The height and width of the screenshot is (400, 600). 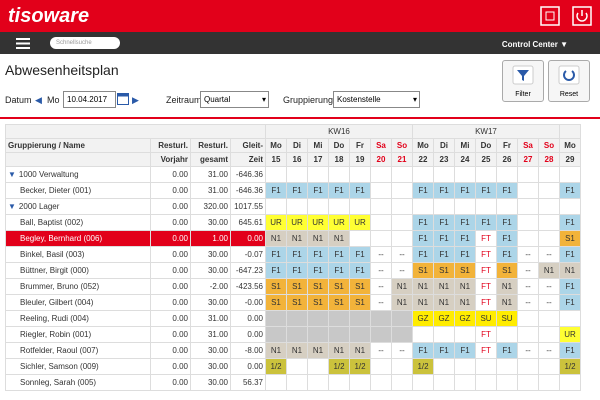 What do you see at coordinates (135, 100) in the screenshot?
I see `next: ▶` at bounding box center [135, 100].